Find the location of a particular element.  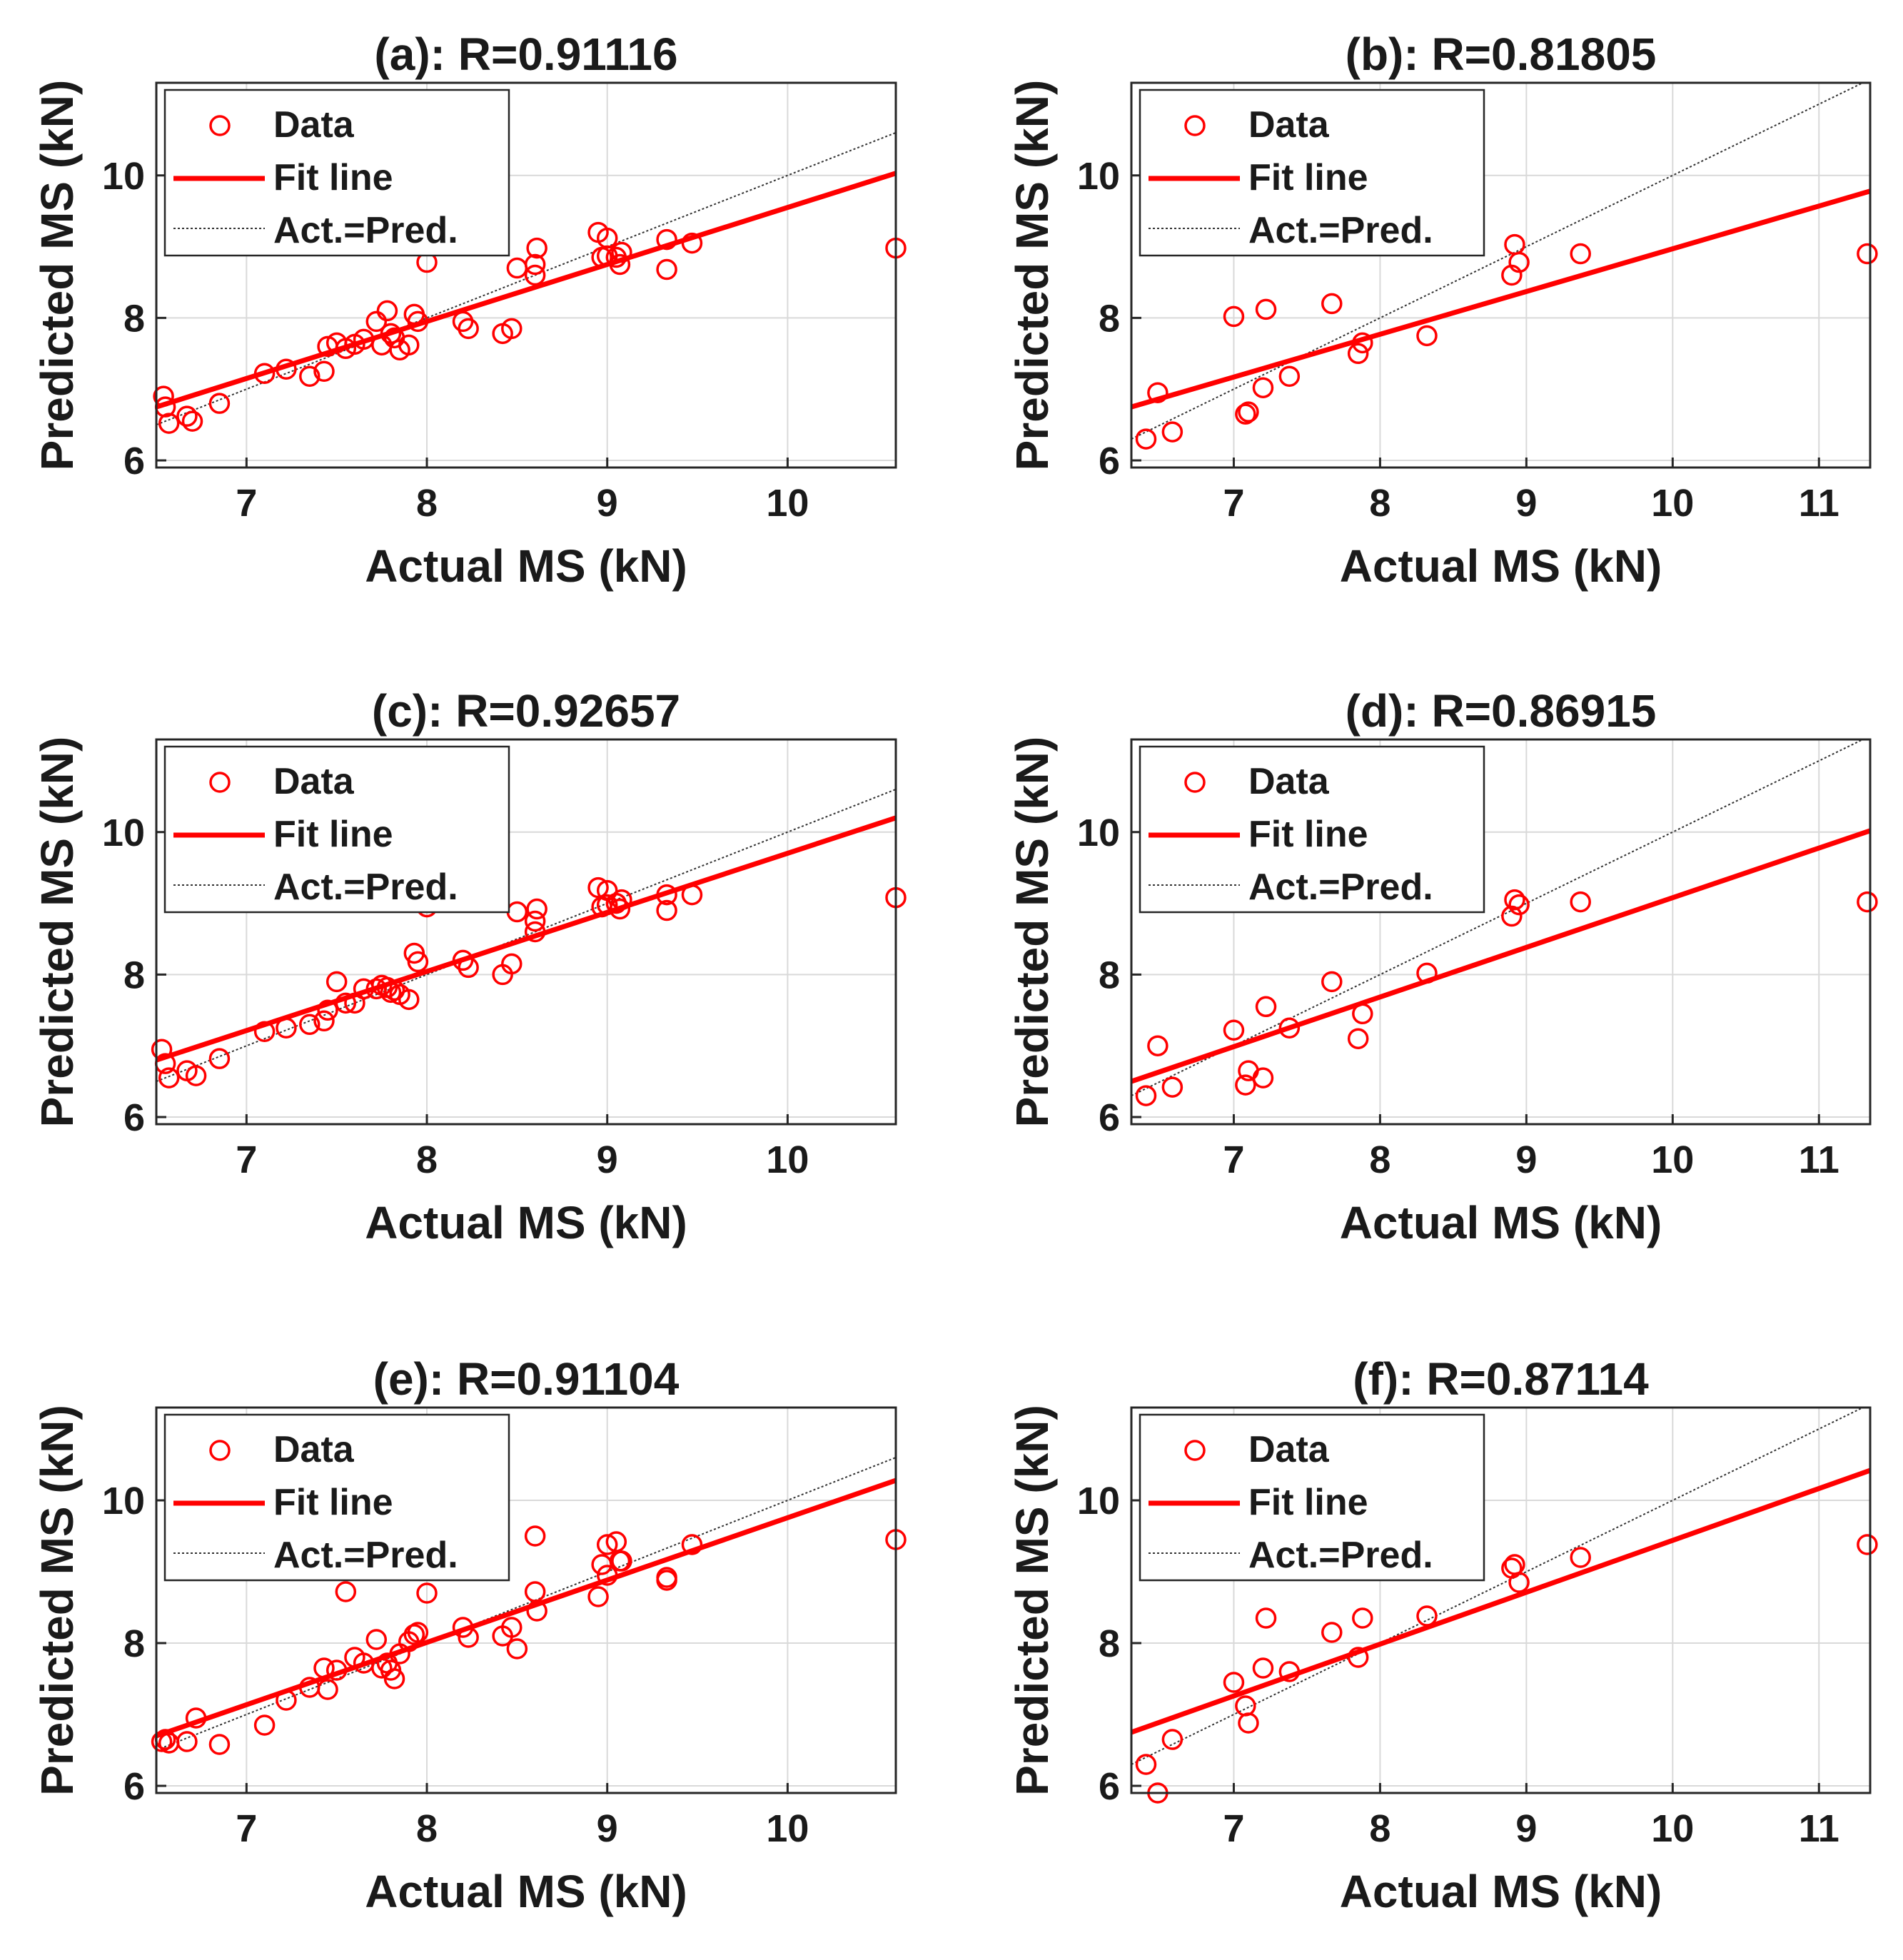

x-tick-label: 9 is located at coordinates (607, 1159).